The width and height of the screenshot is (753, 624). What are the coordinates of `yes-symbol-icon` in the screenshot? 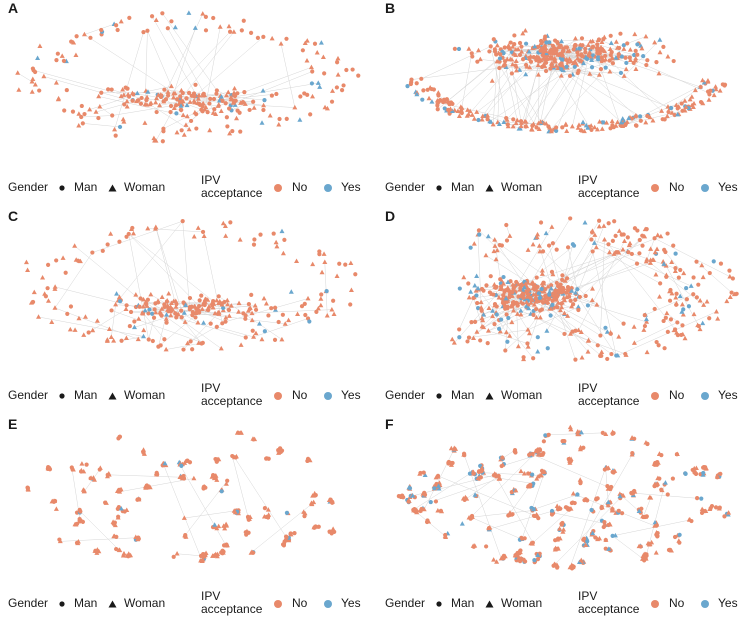 It's located at (705, 396).